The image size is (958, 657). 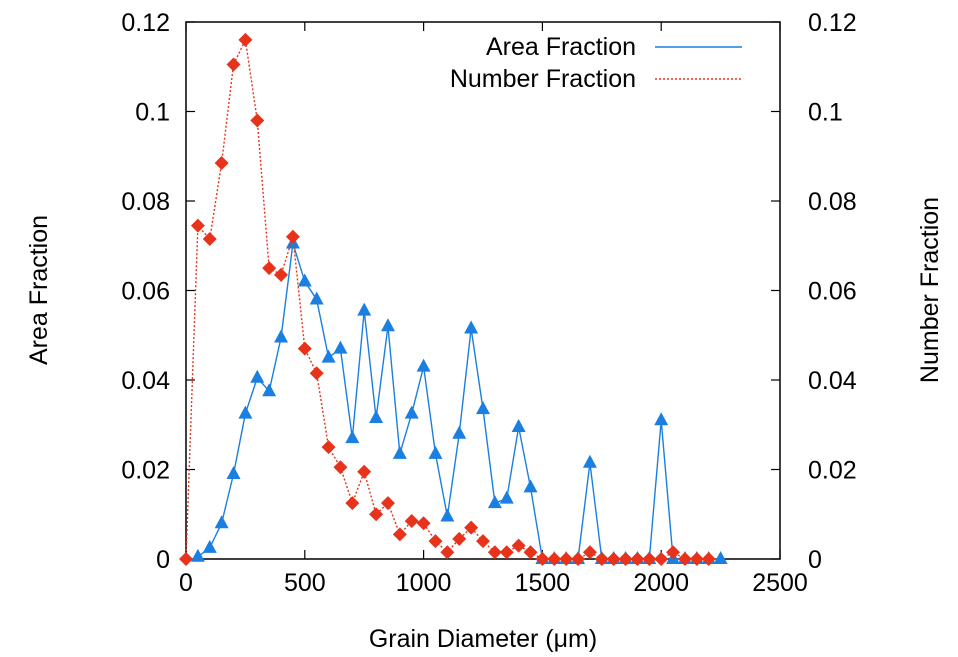 I want to click on y-tick-label: 0.08, so click(x=145, y=202).